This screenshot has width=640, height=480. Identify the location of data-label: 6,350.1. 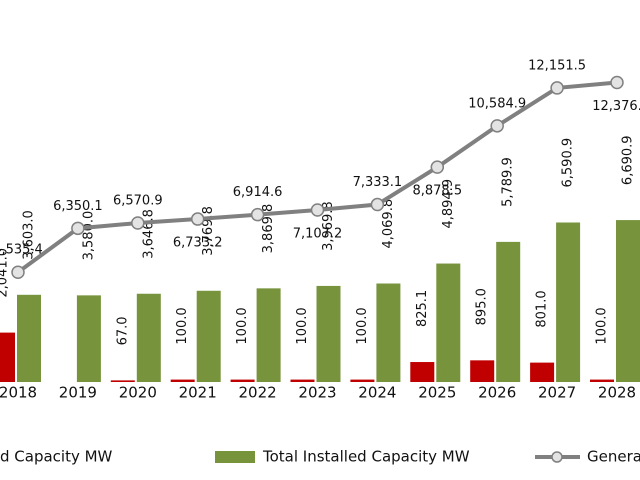
(78, 206).